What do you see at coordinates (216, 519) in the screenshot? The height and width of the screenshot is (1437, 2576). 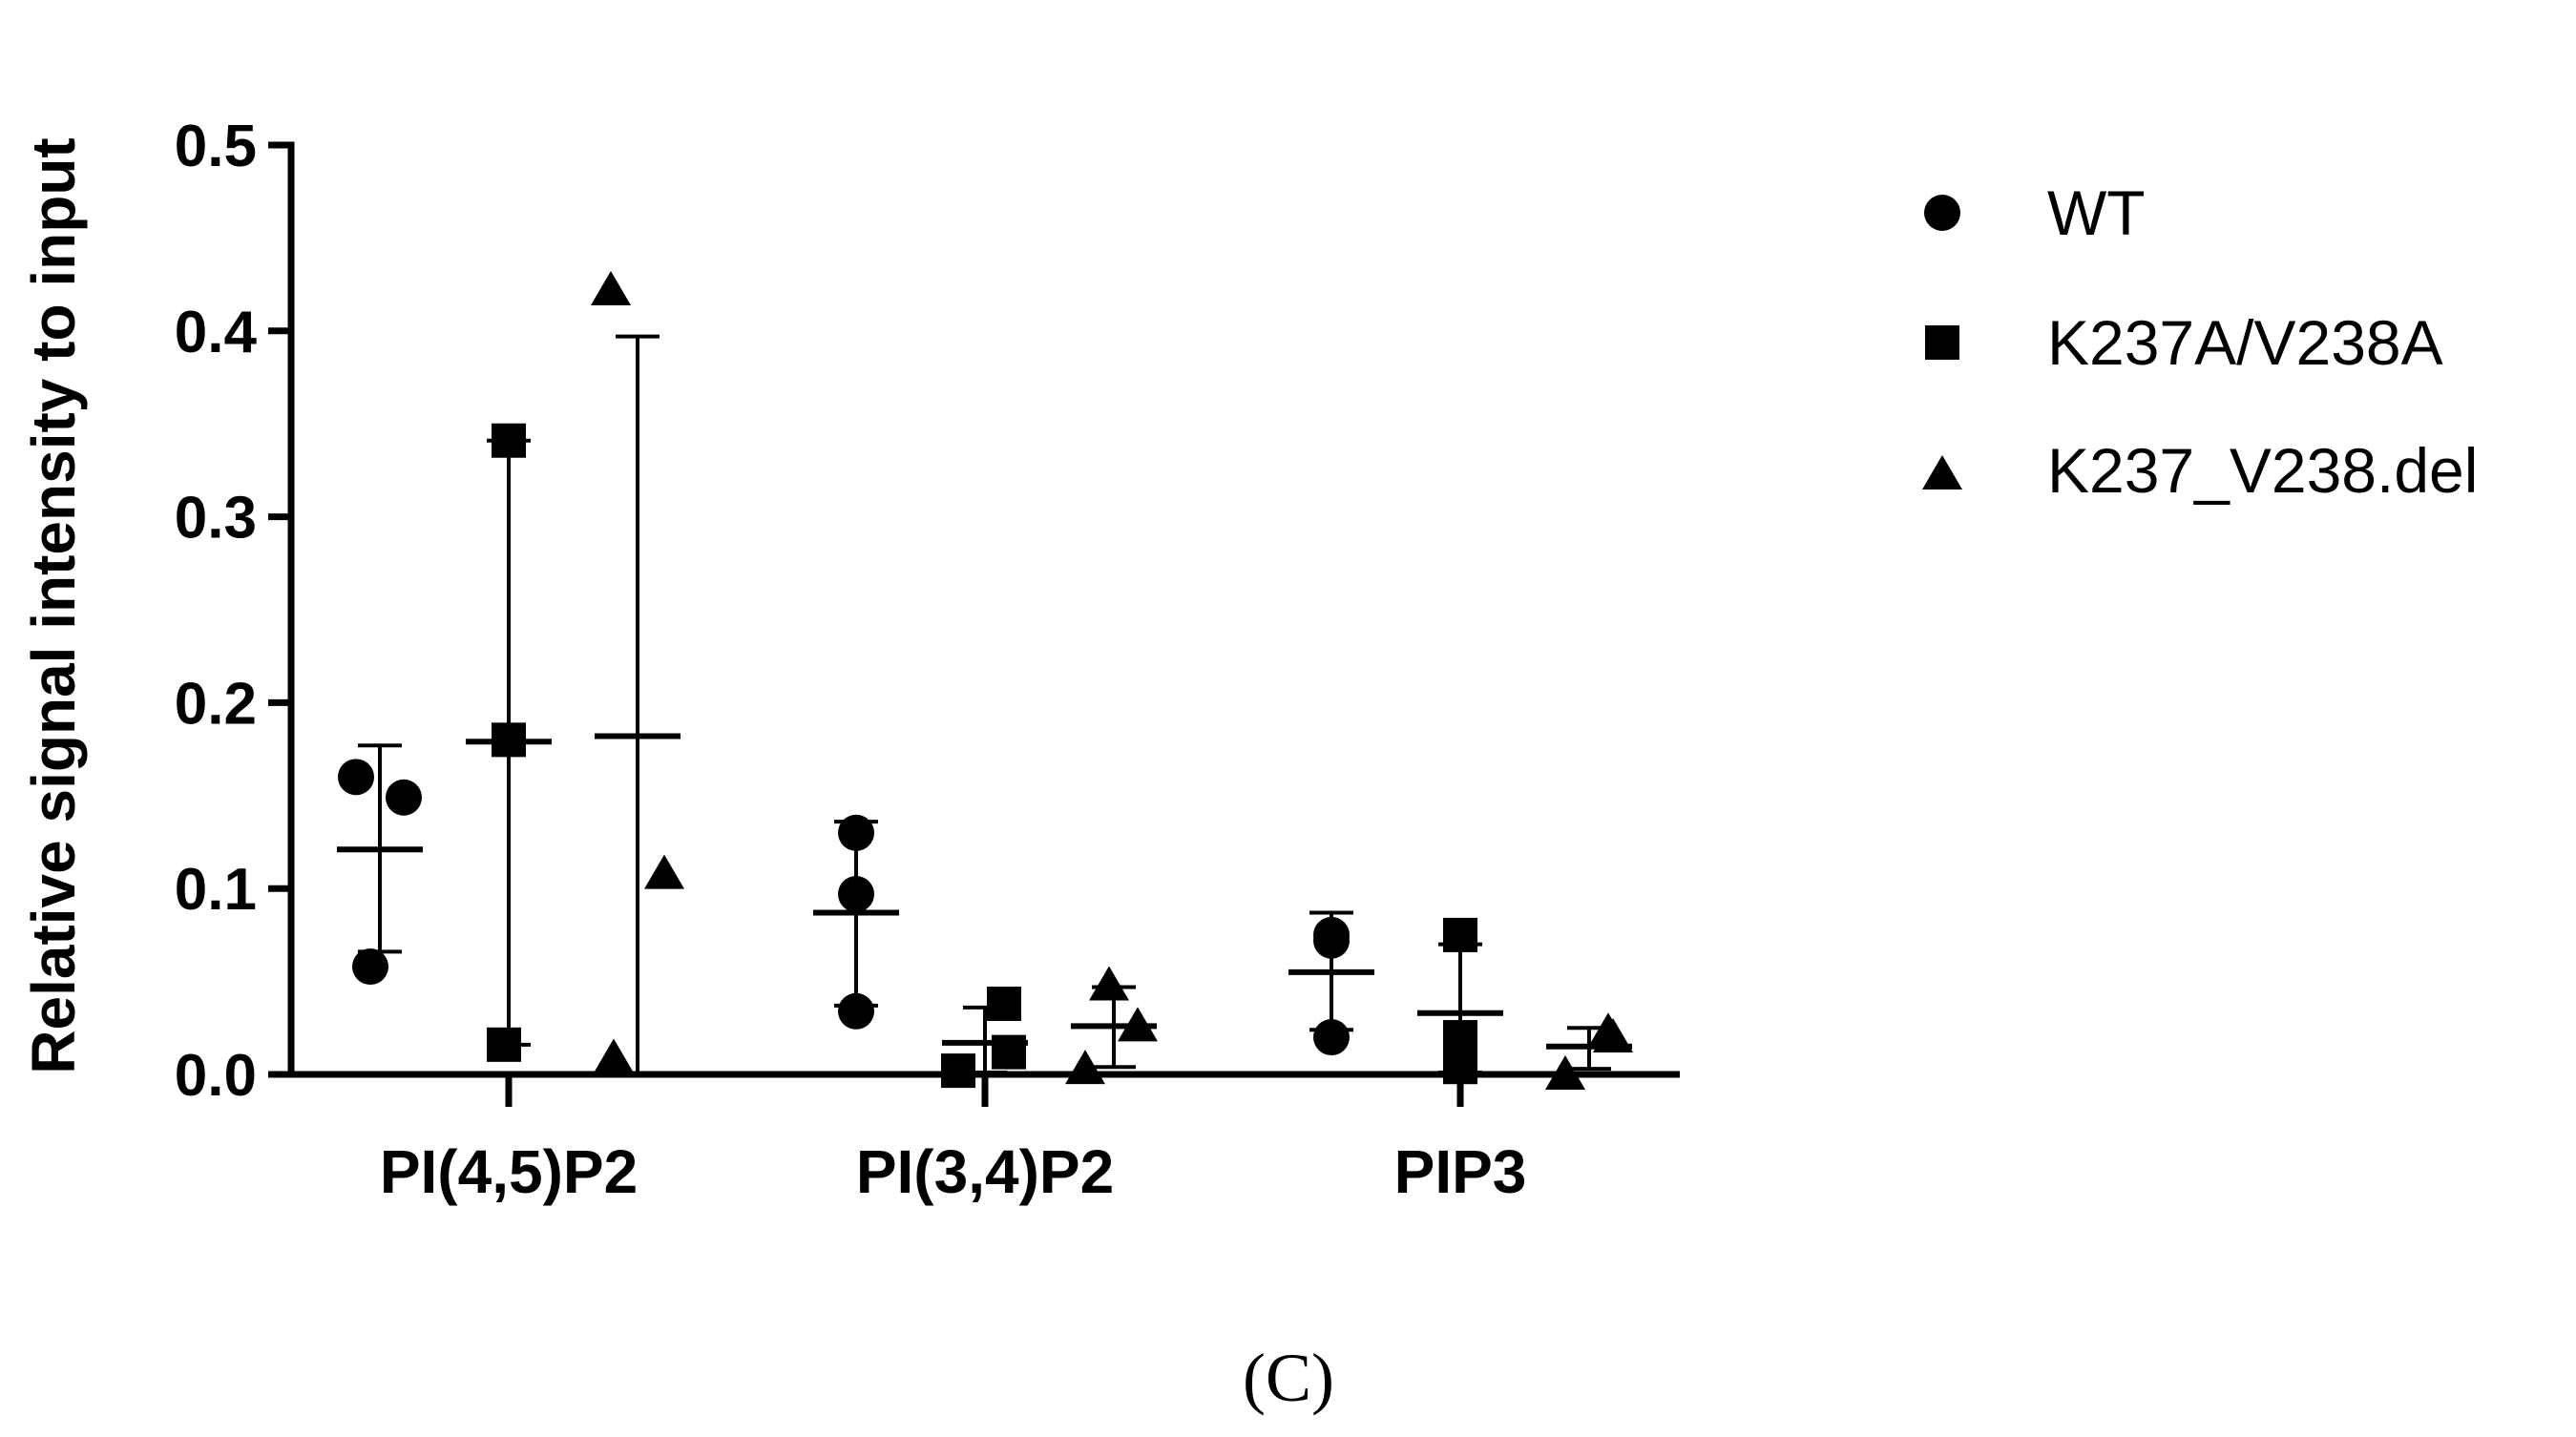 I see `y-tick-label: 0.3` at bounding box center [216, 519].